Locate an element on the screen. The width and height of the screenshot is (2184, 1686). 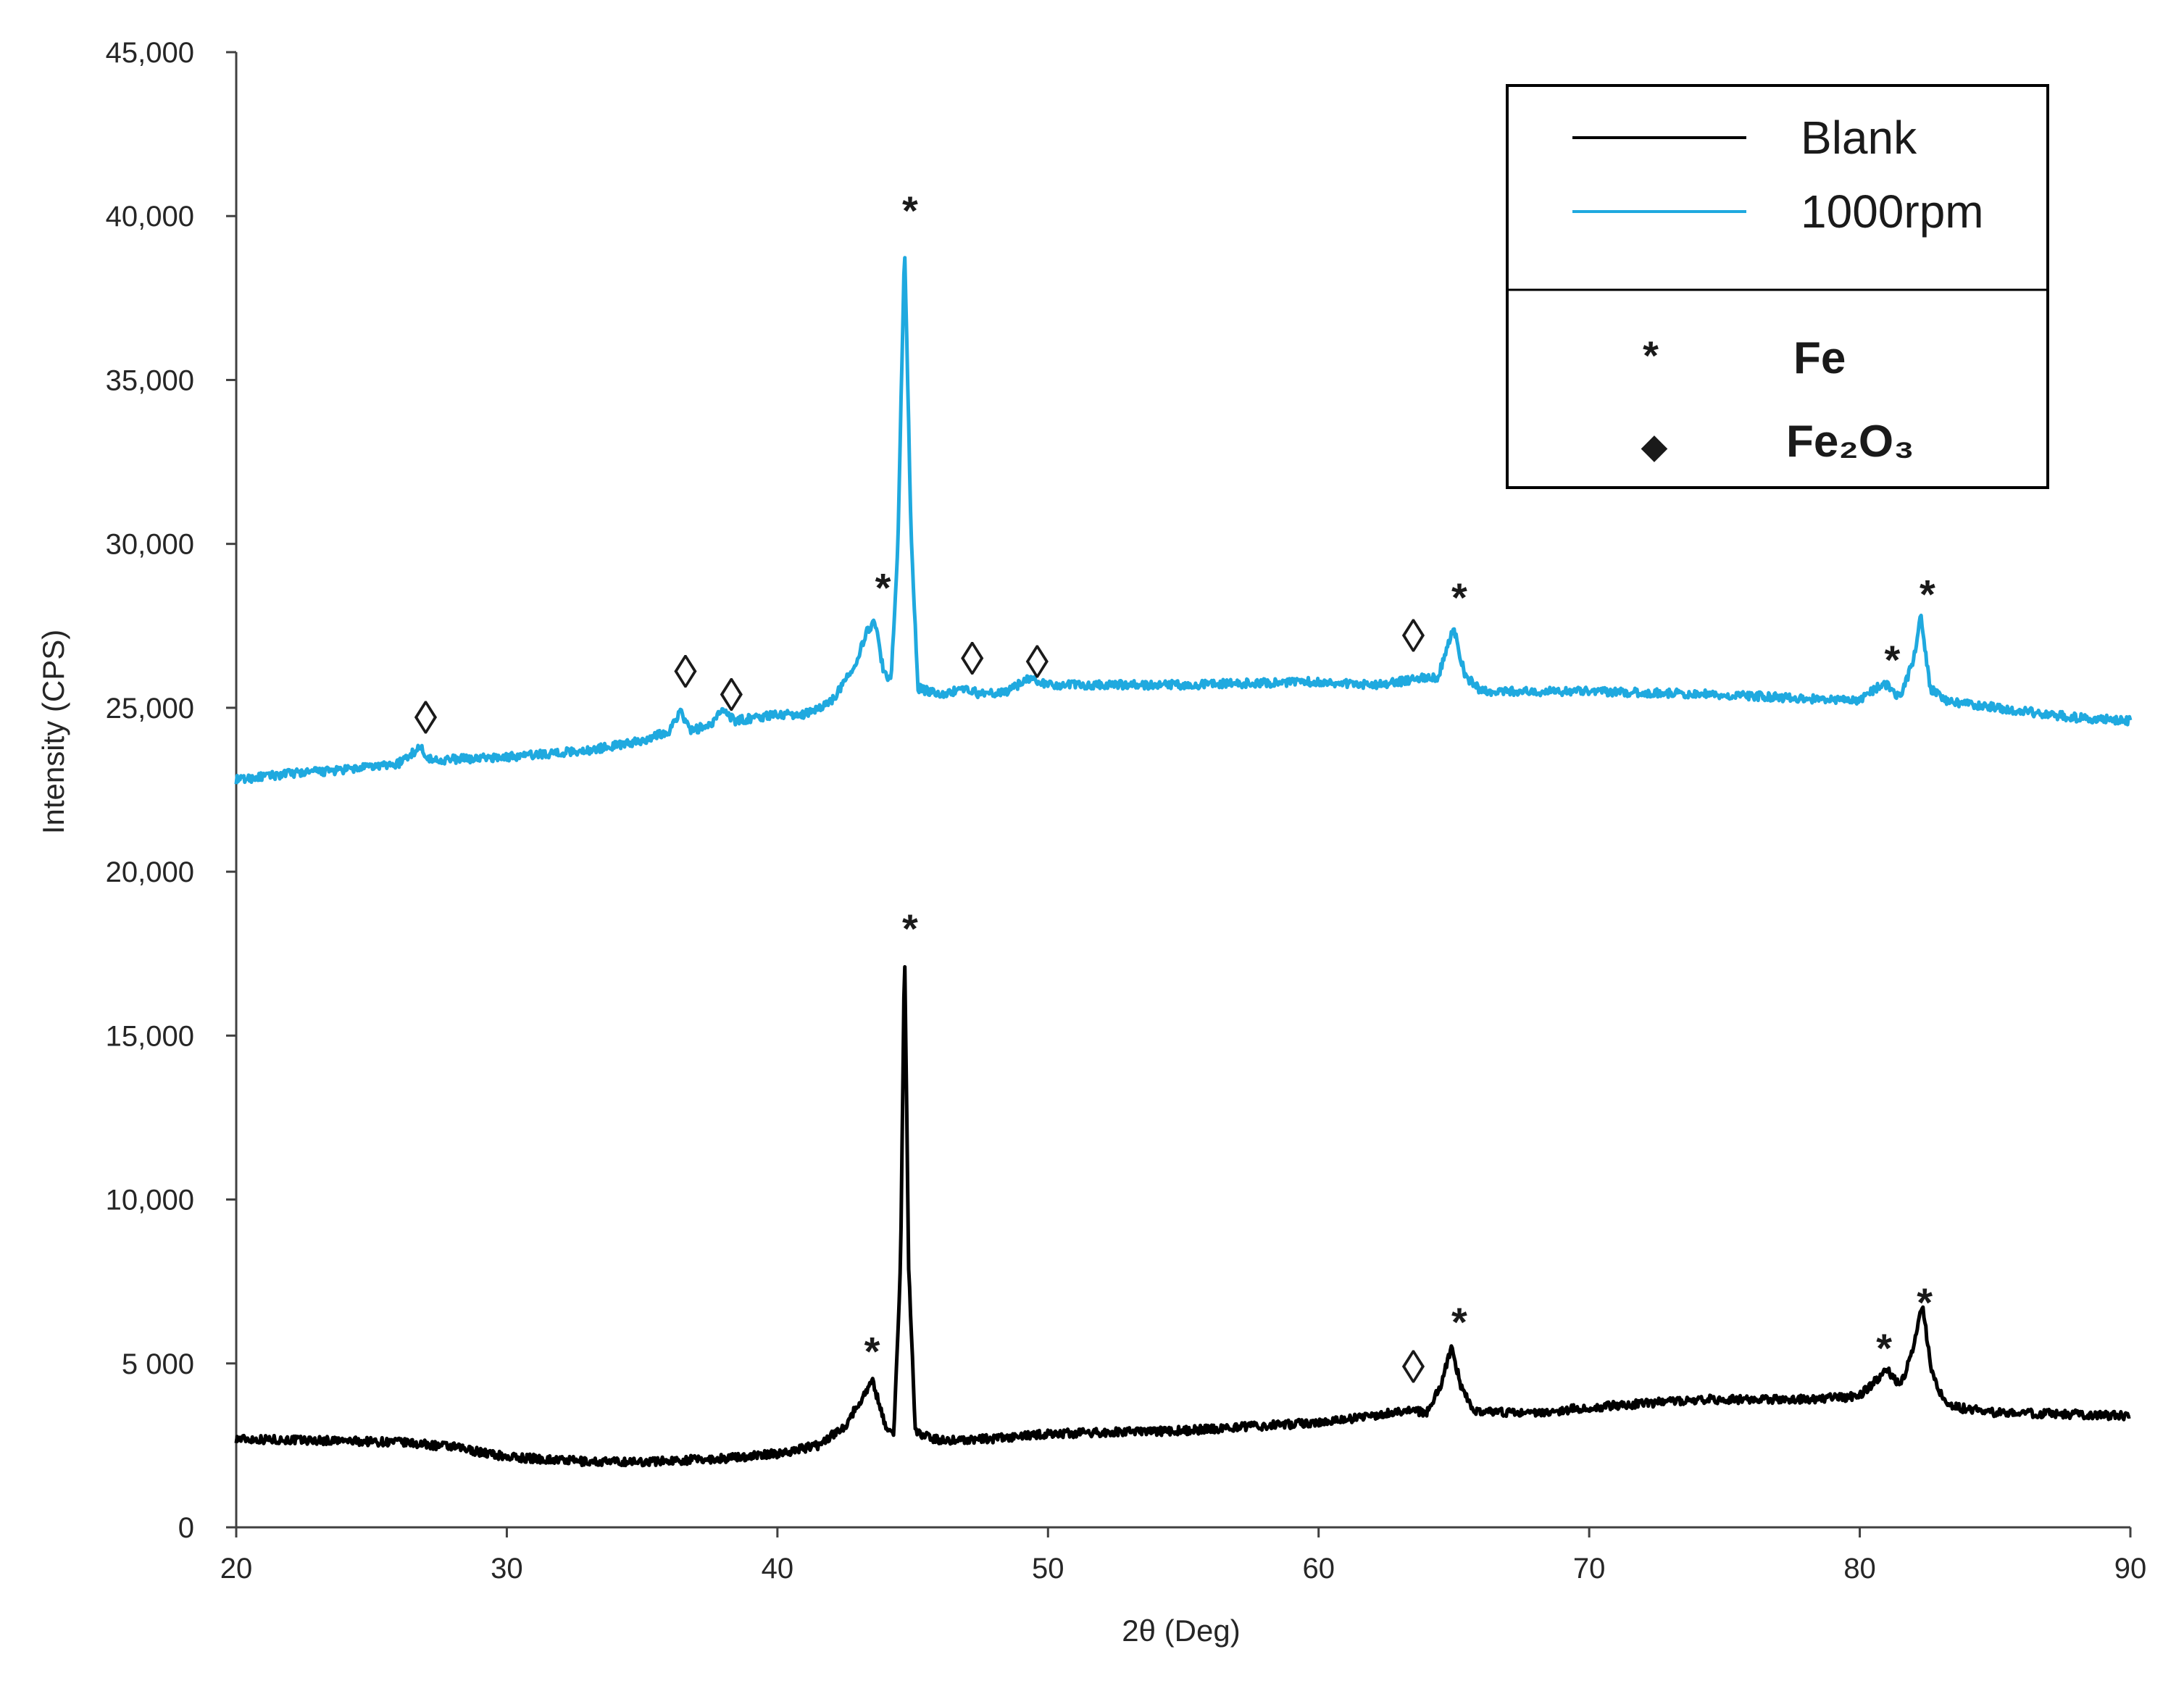
y-tick-label: 20,000 is located at coordinates (150, 872).